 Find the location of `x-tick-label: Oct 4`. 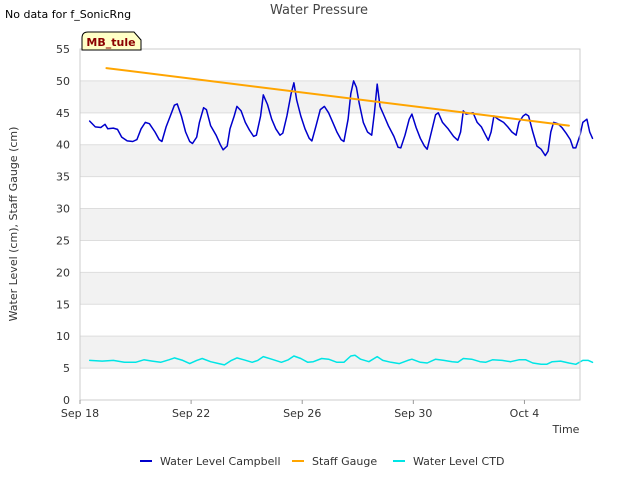

x-tick-label: Oct 4 is located at coordinates (525, 413).